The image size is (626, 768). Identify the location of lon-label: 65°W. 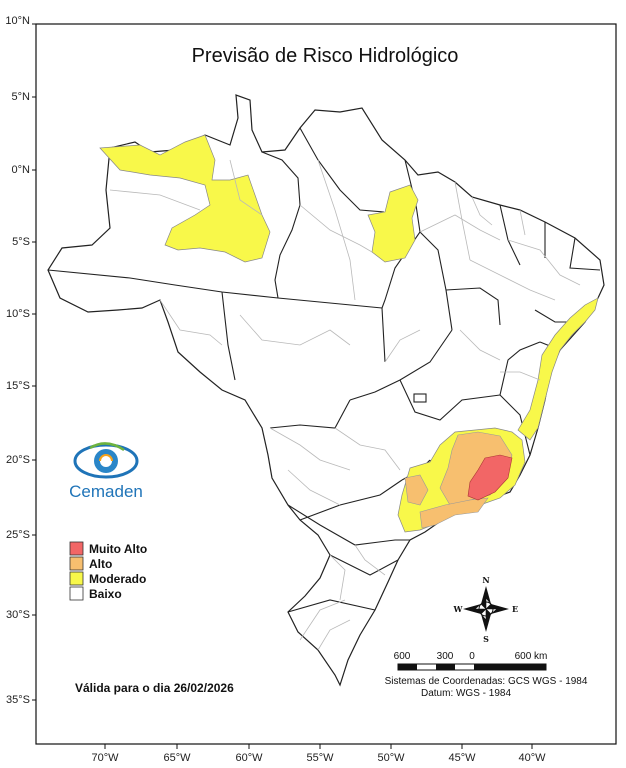
(177, 758).